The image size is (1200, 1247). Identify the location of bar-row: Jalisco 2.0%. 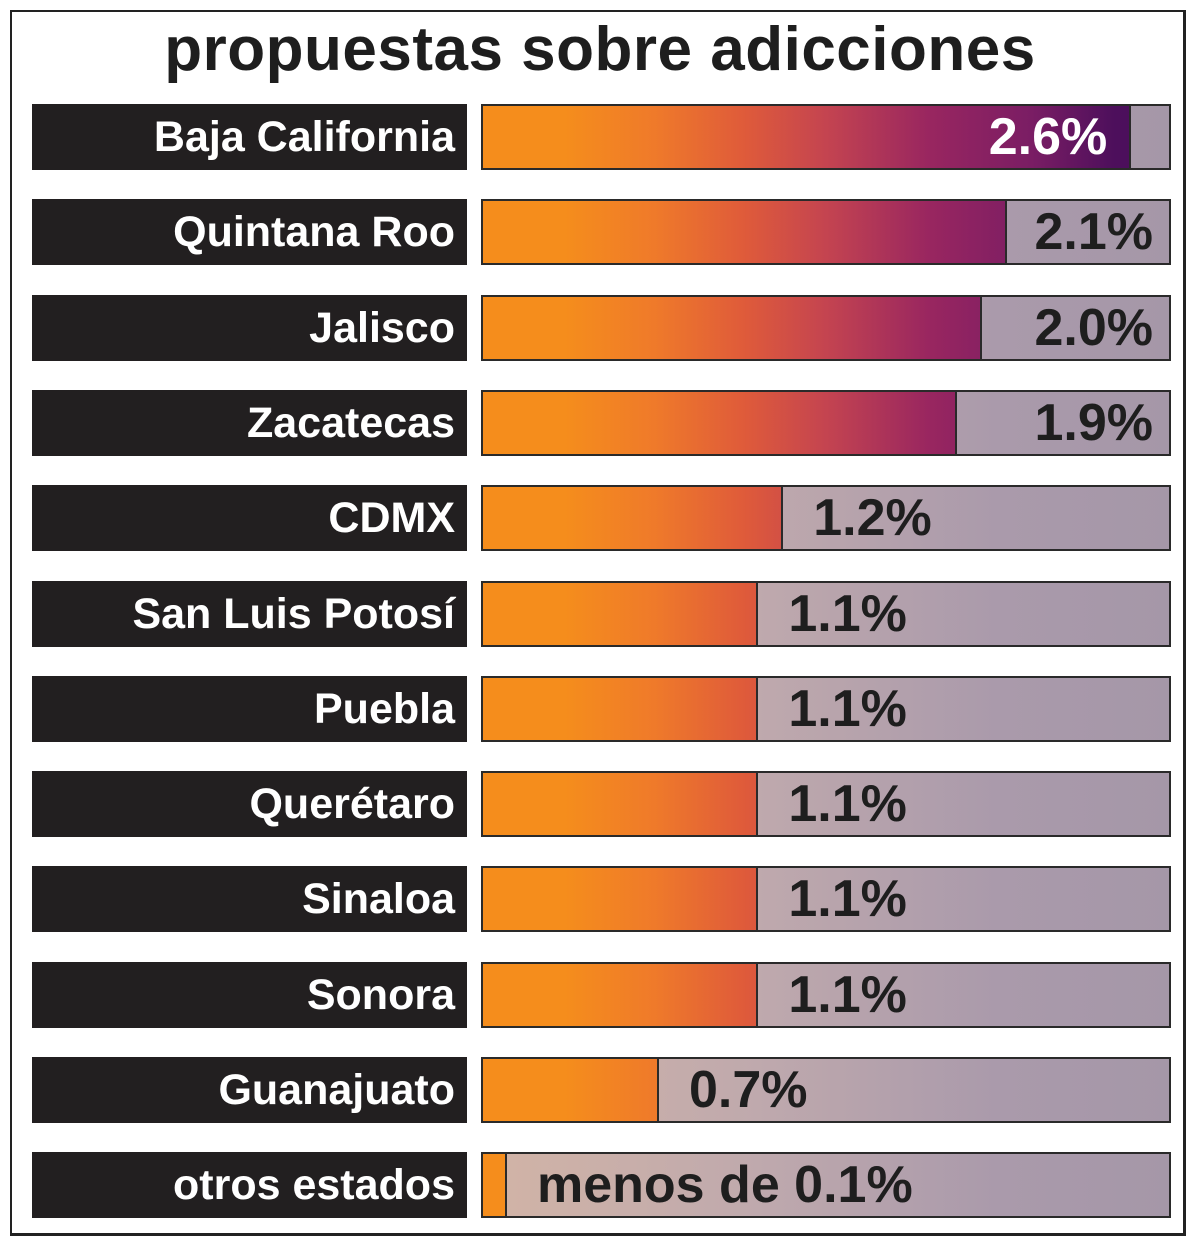
(600, 327).